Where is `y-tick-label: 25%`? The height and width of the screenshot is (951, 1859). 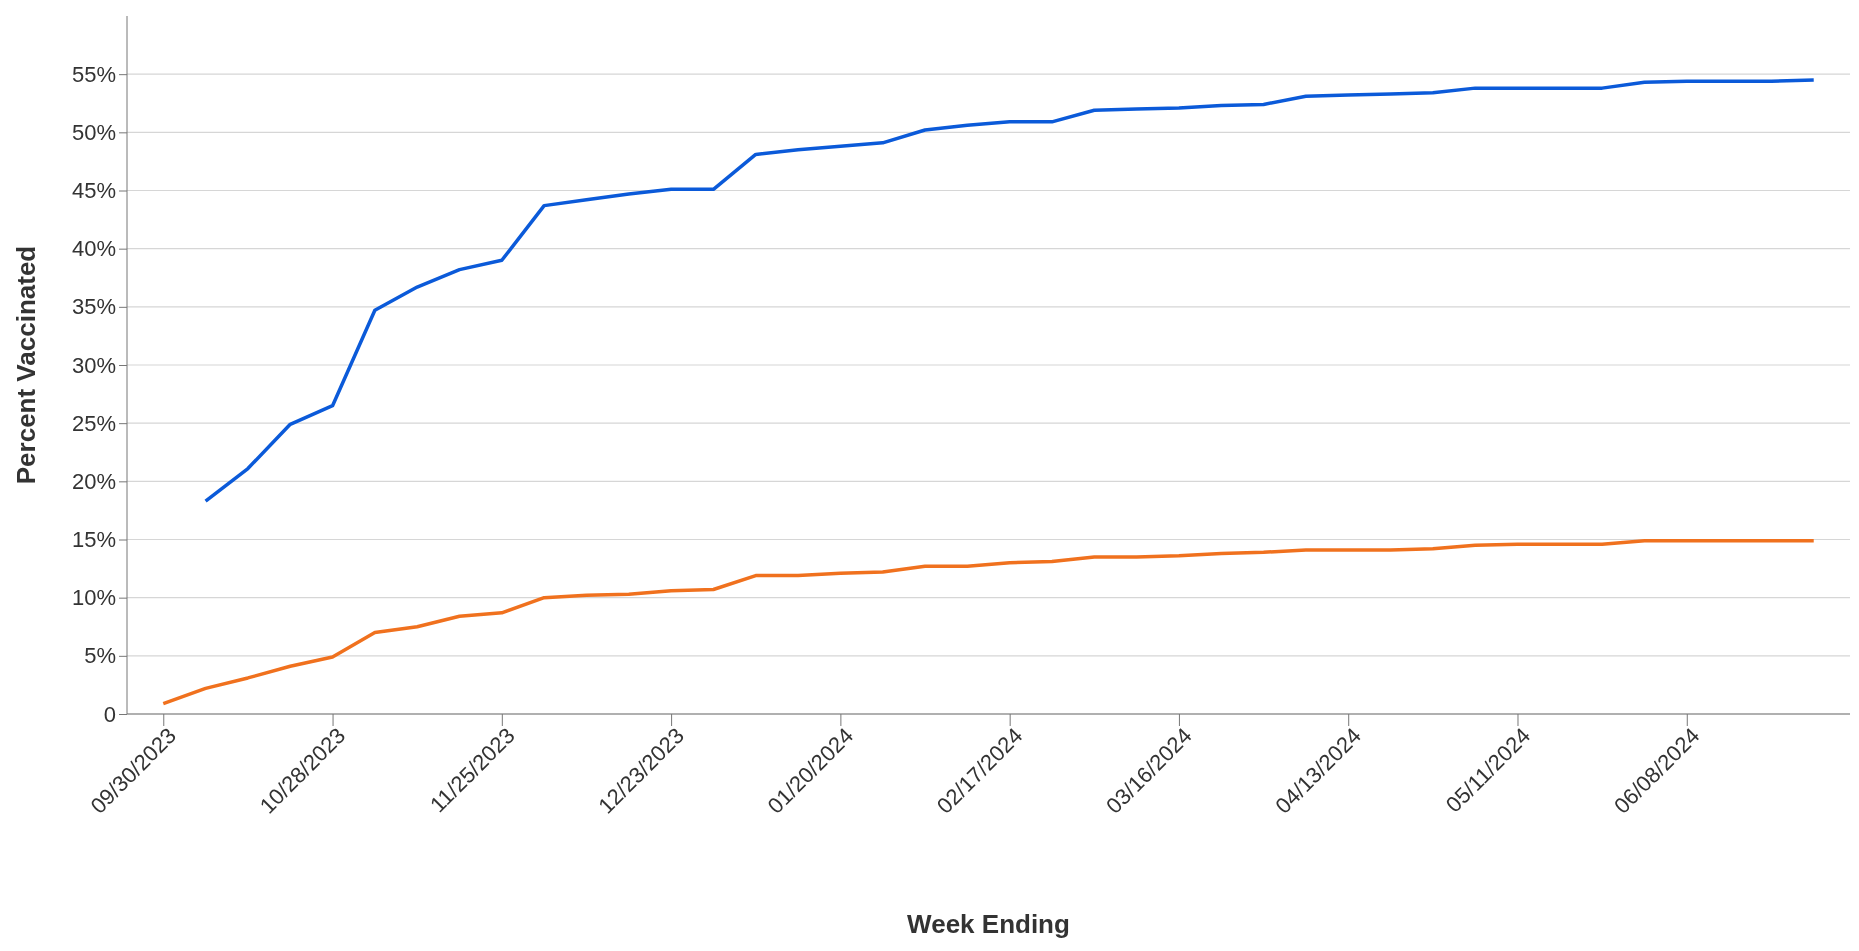
y-tick-label: 25% is located at coordinates (93, 423).